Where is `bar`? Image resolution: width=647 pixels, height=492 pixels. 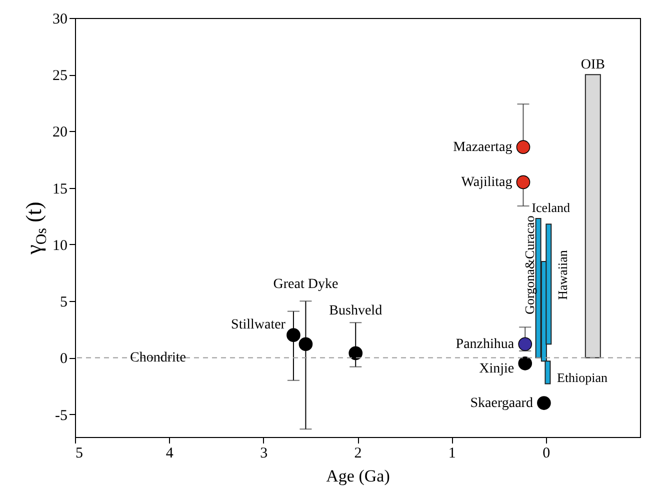
bar is located at coordinates (592, 216).